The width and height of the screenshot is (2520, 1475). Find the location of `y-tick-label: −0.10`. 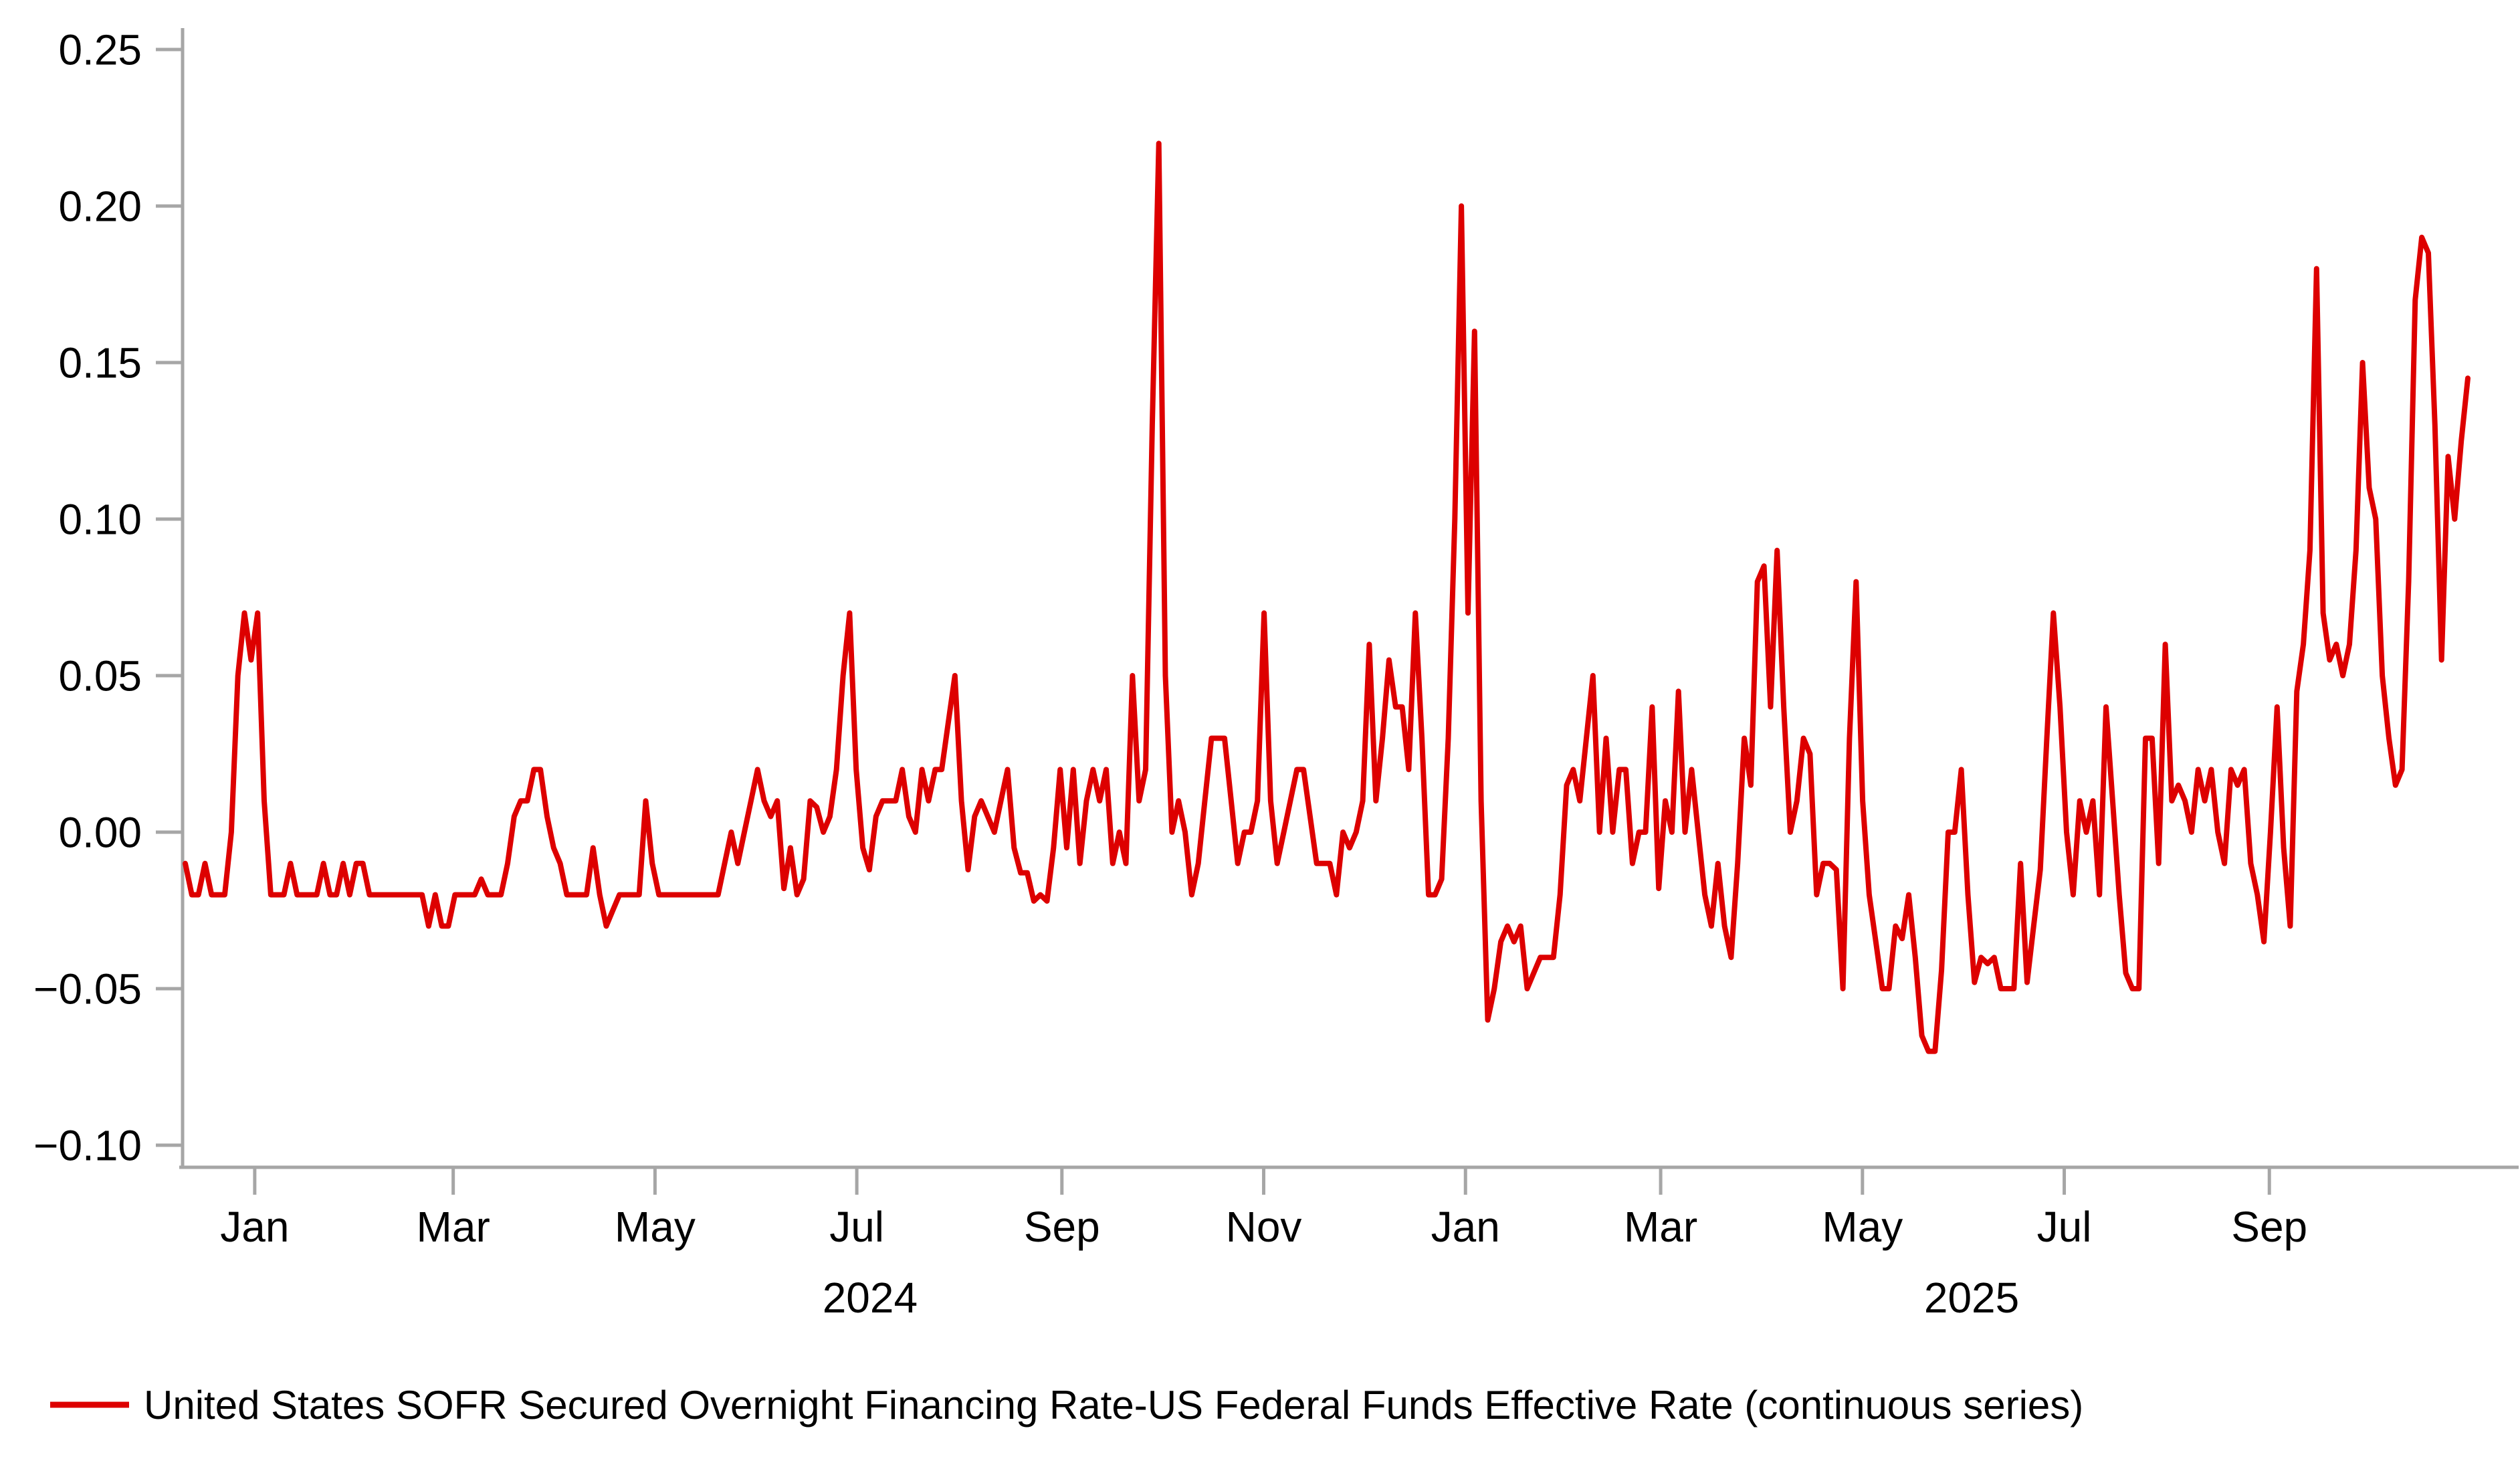

y-tick-label: −0.10 is located at coordinates (87, 1145).